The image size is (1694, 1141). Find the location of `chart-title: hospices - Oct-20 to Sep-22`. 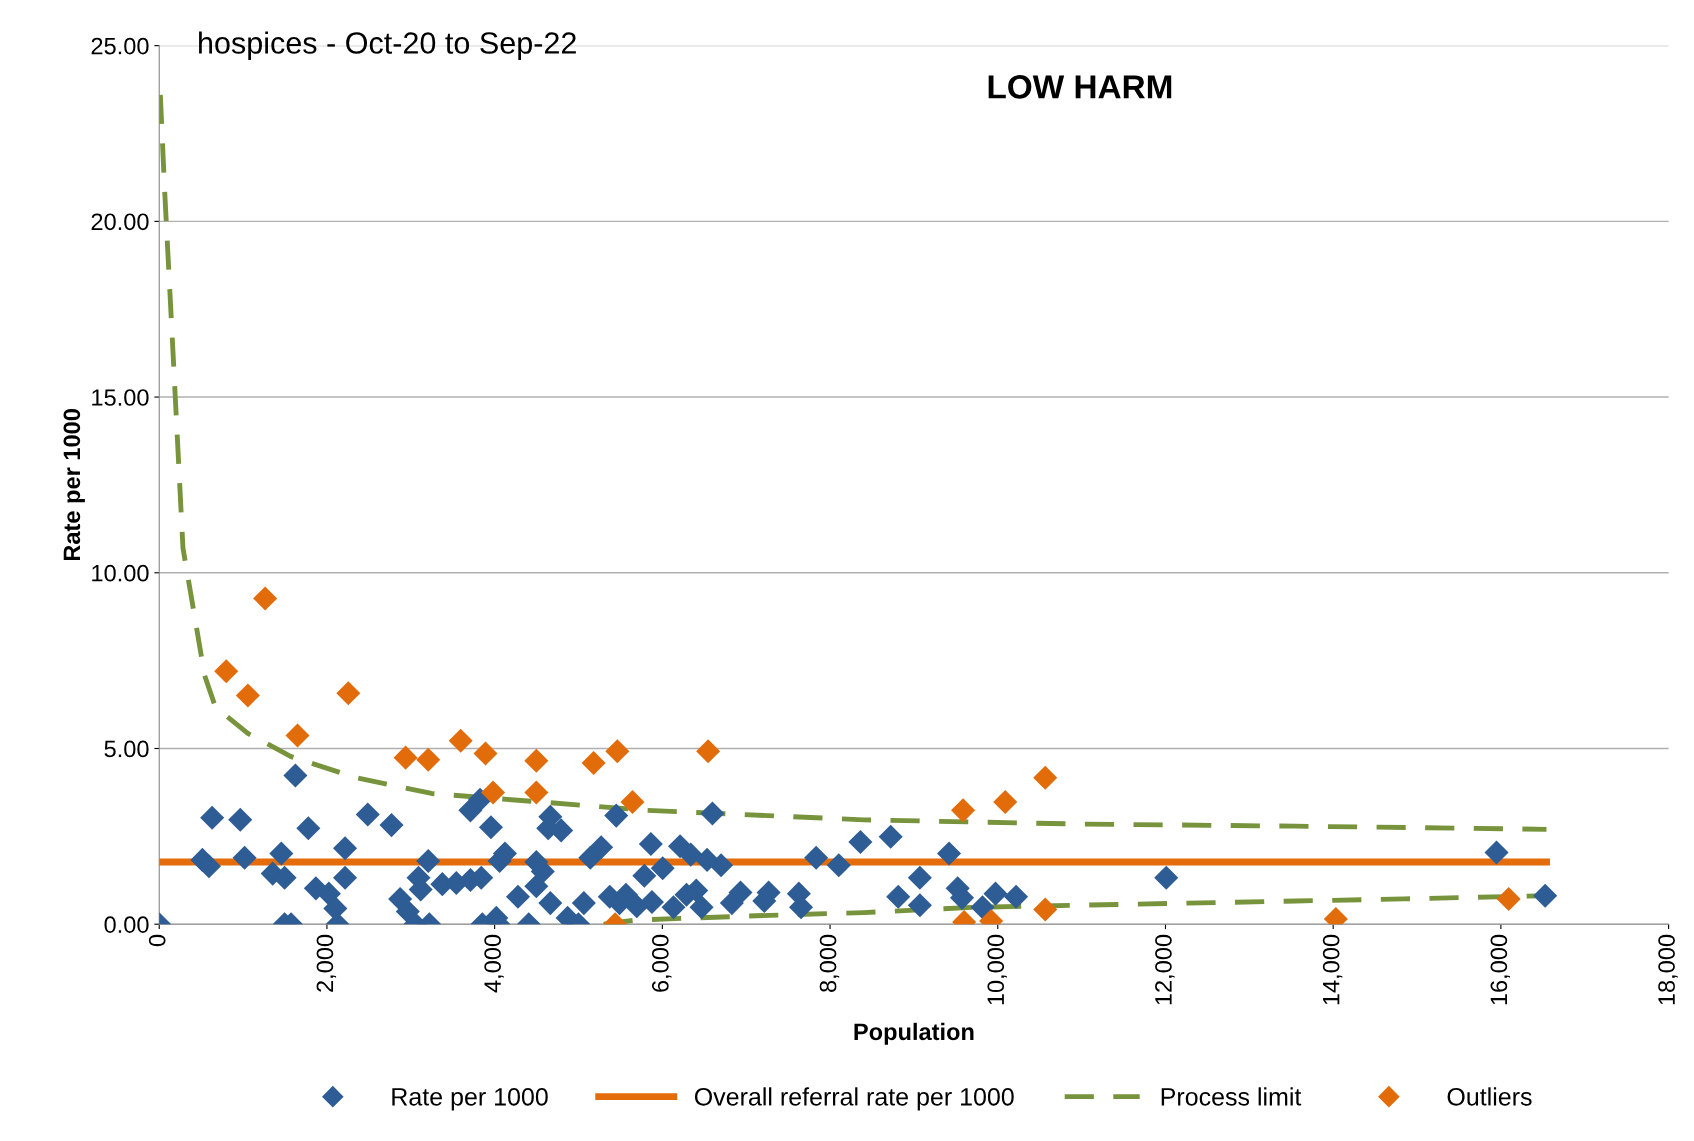

chart-title: hospices - Oct-20 to Sep-22 is located at coordinates (387, 45).